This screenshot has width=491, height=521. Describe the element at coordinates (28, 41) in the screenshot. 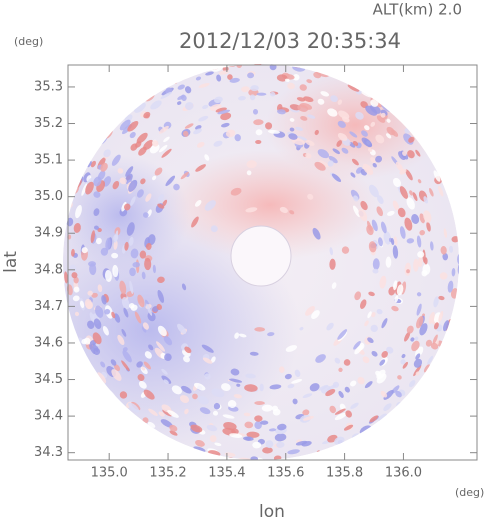

I see `y-unit: (deg)` at that location.